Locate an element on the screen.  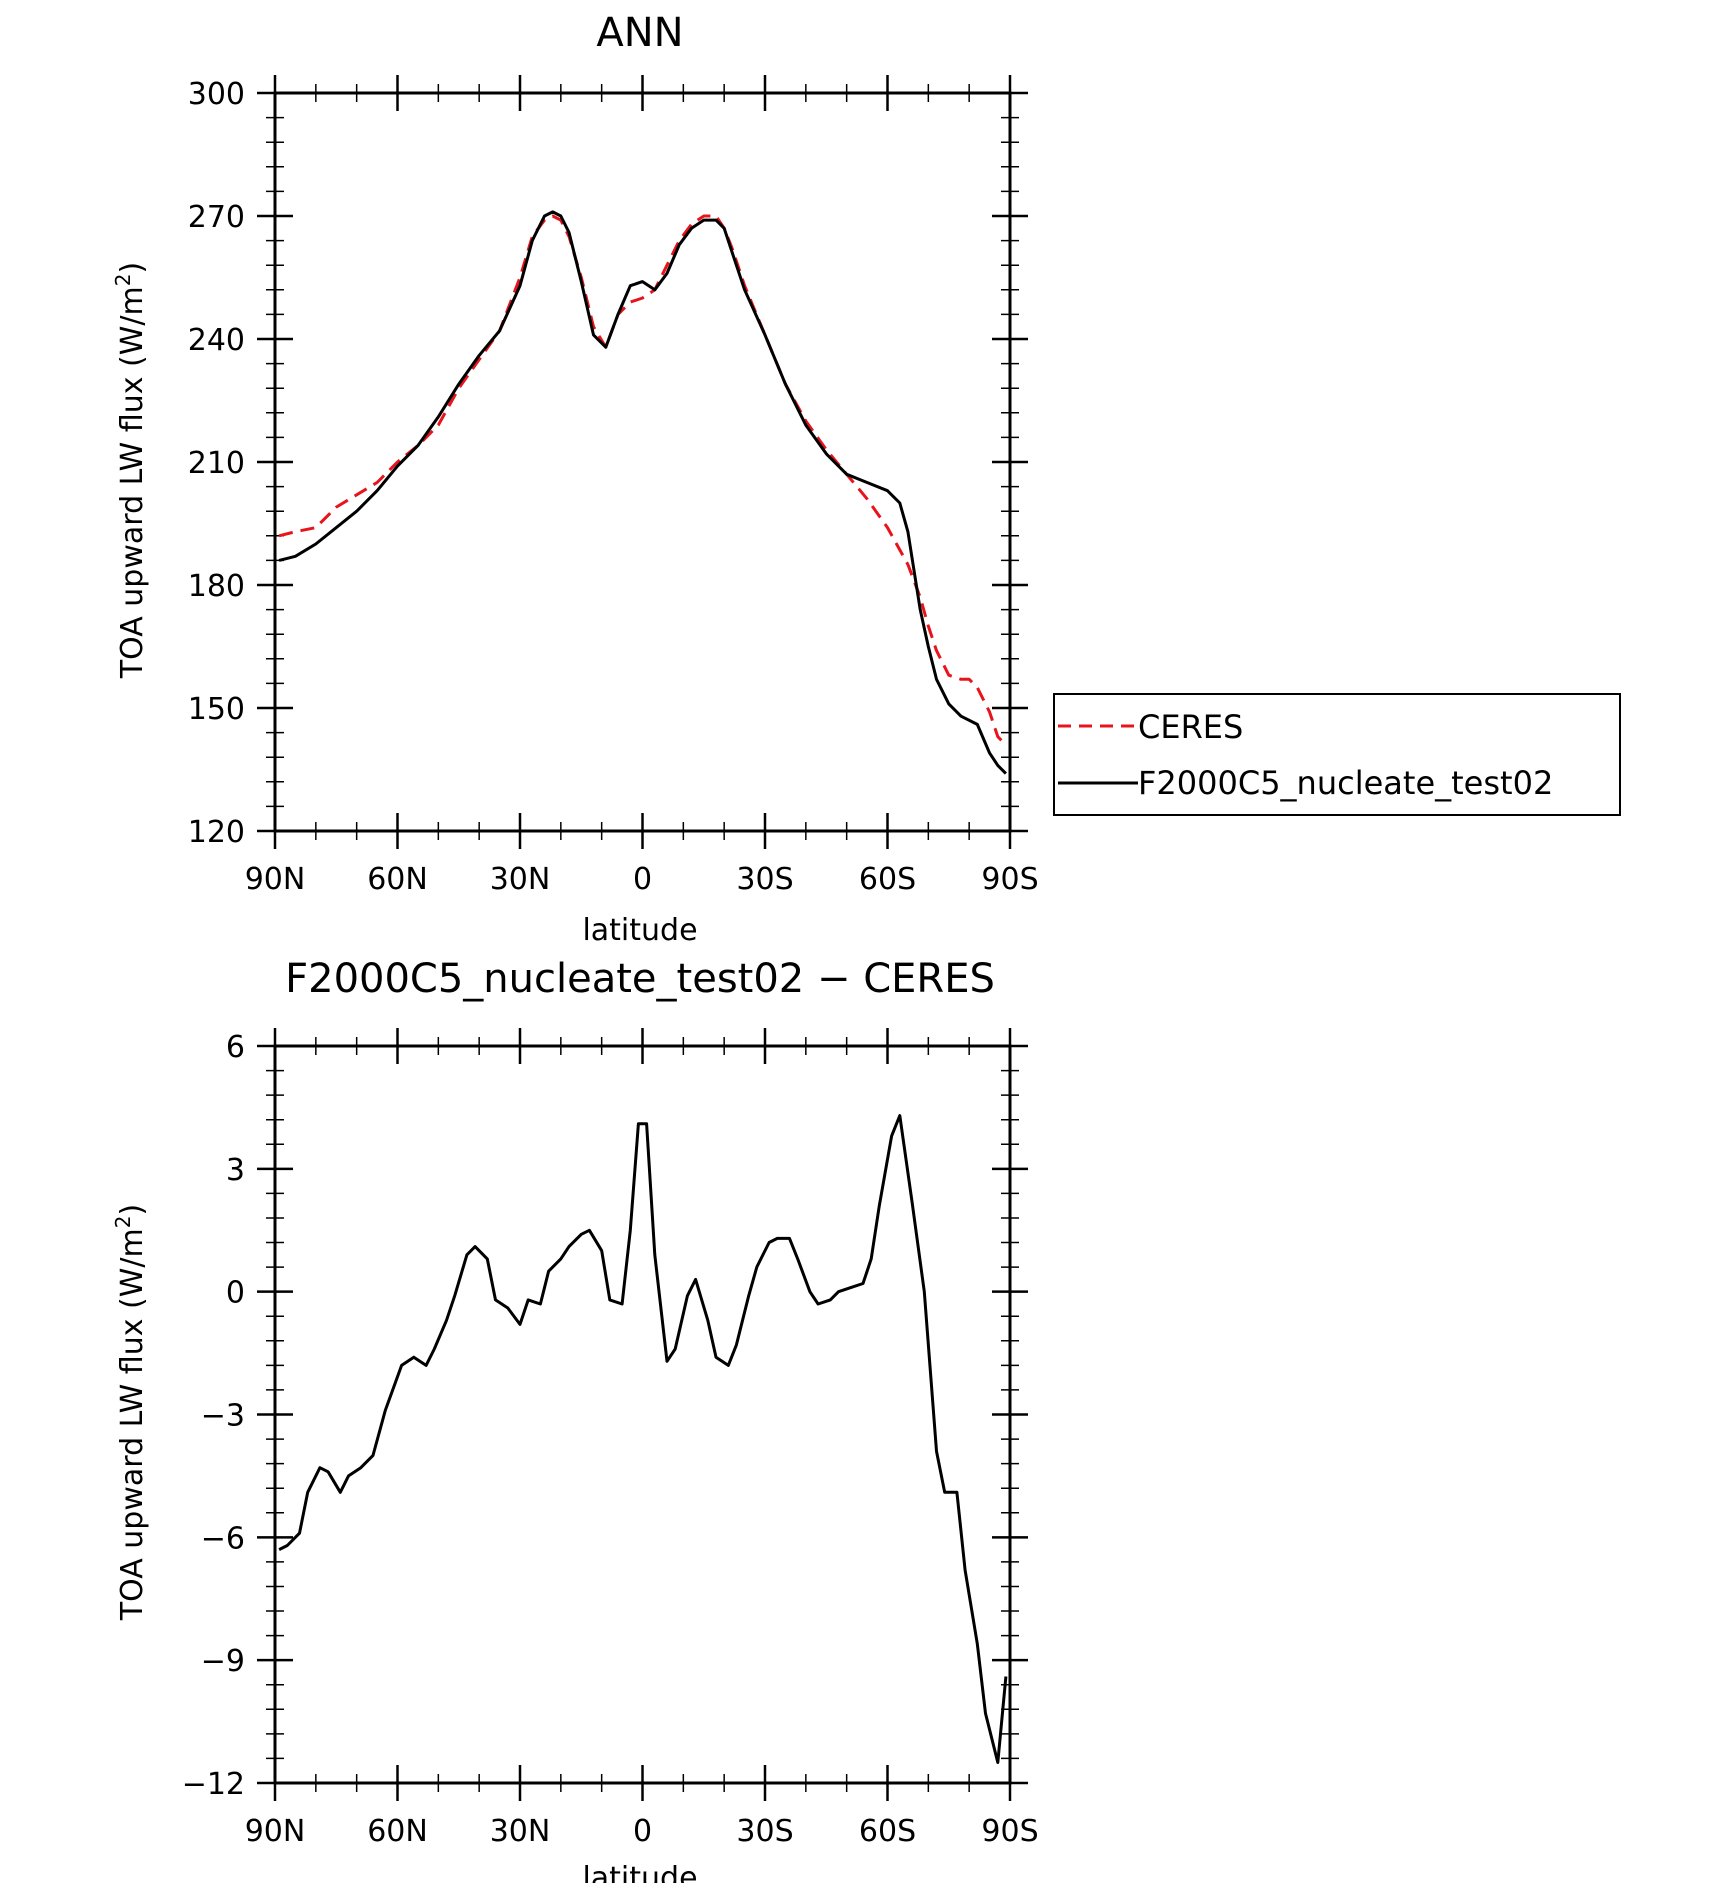
y-tick-label: −12 is located at coordinates (213, 1784).